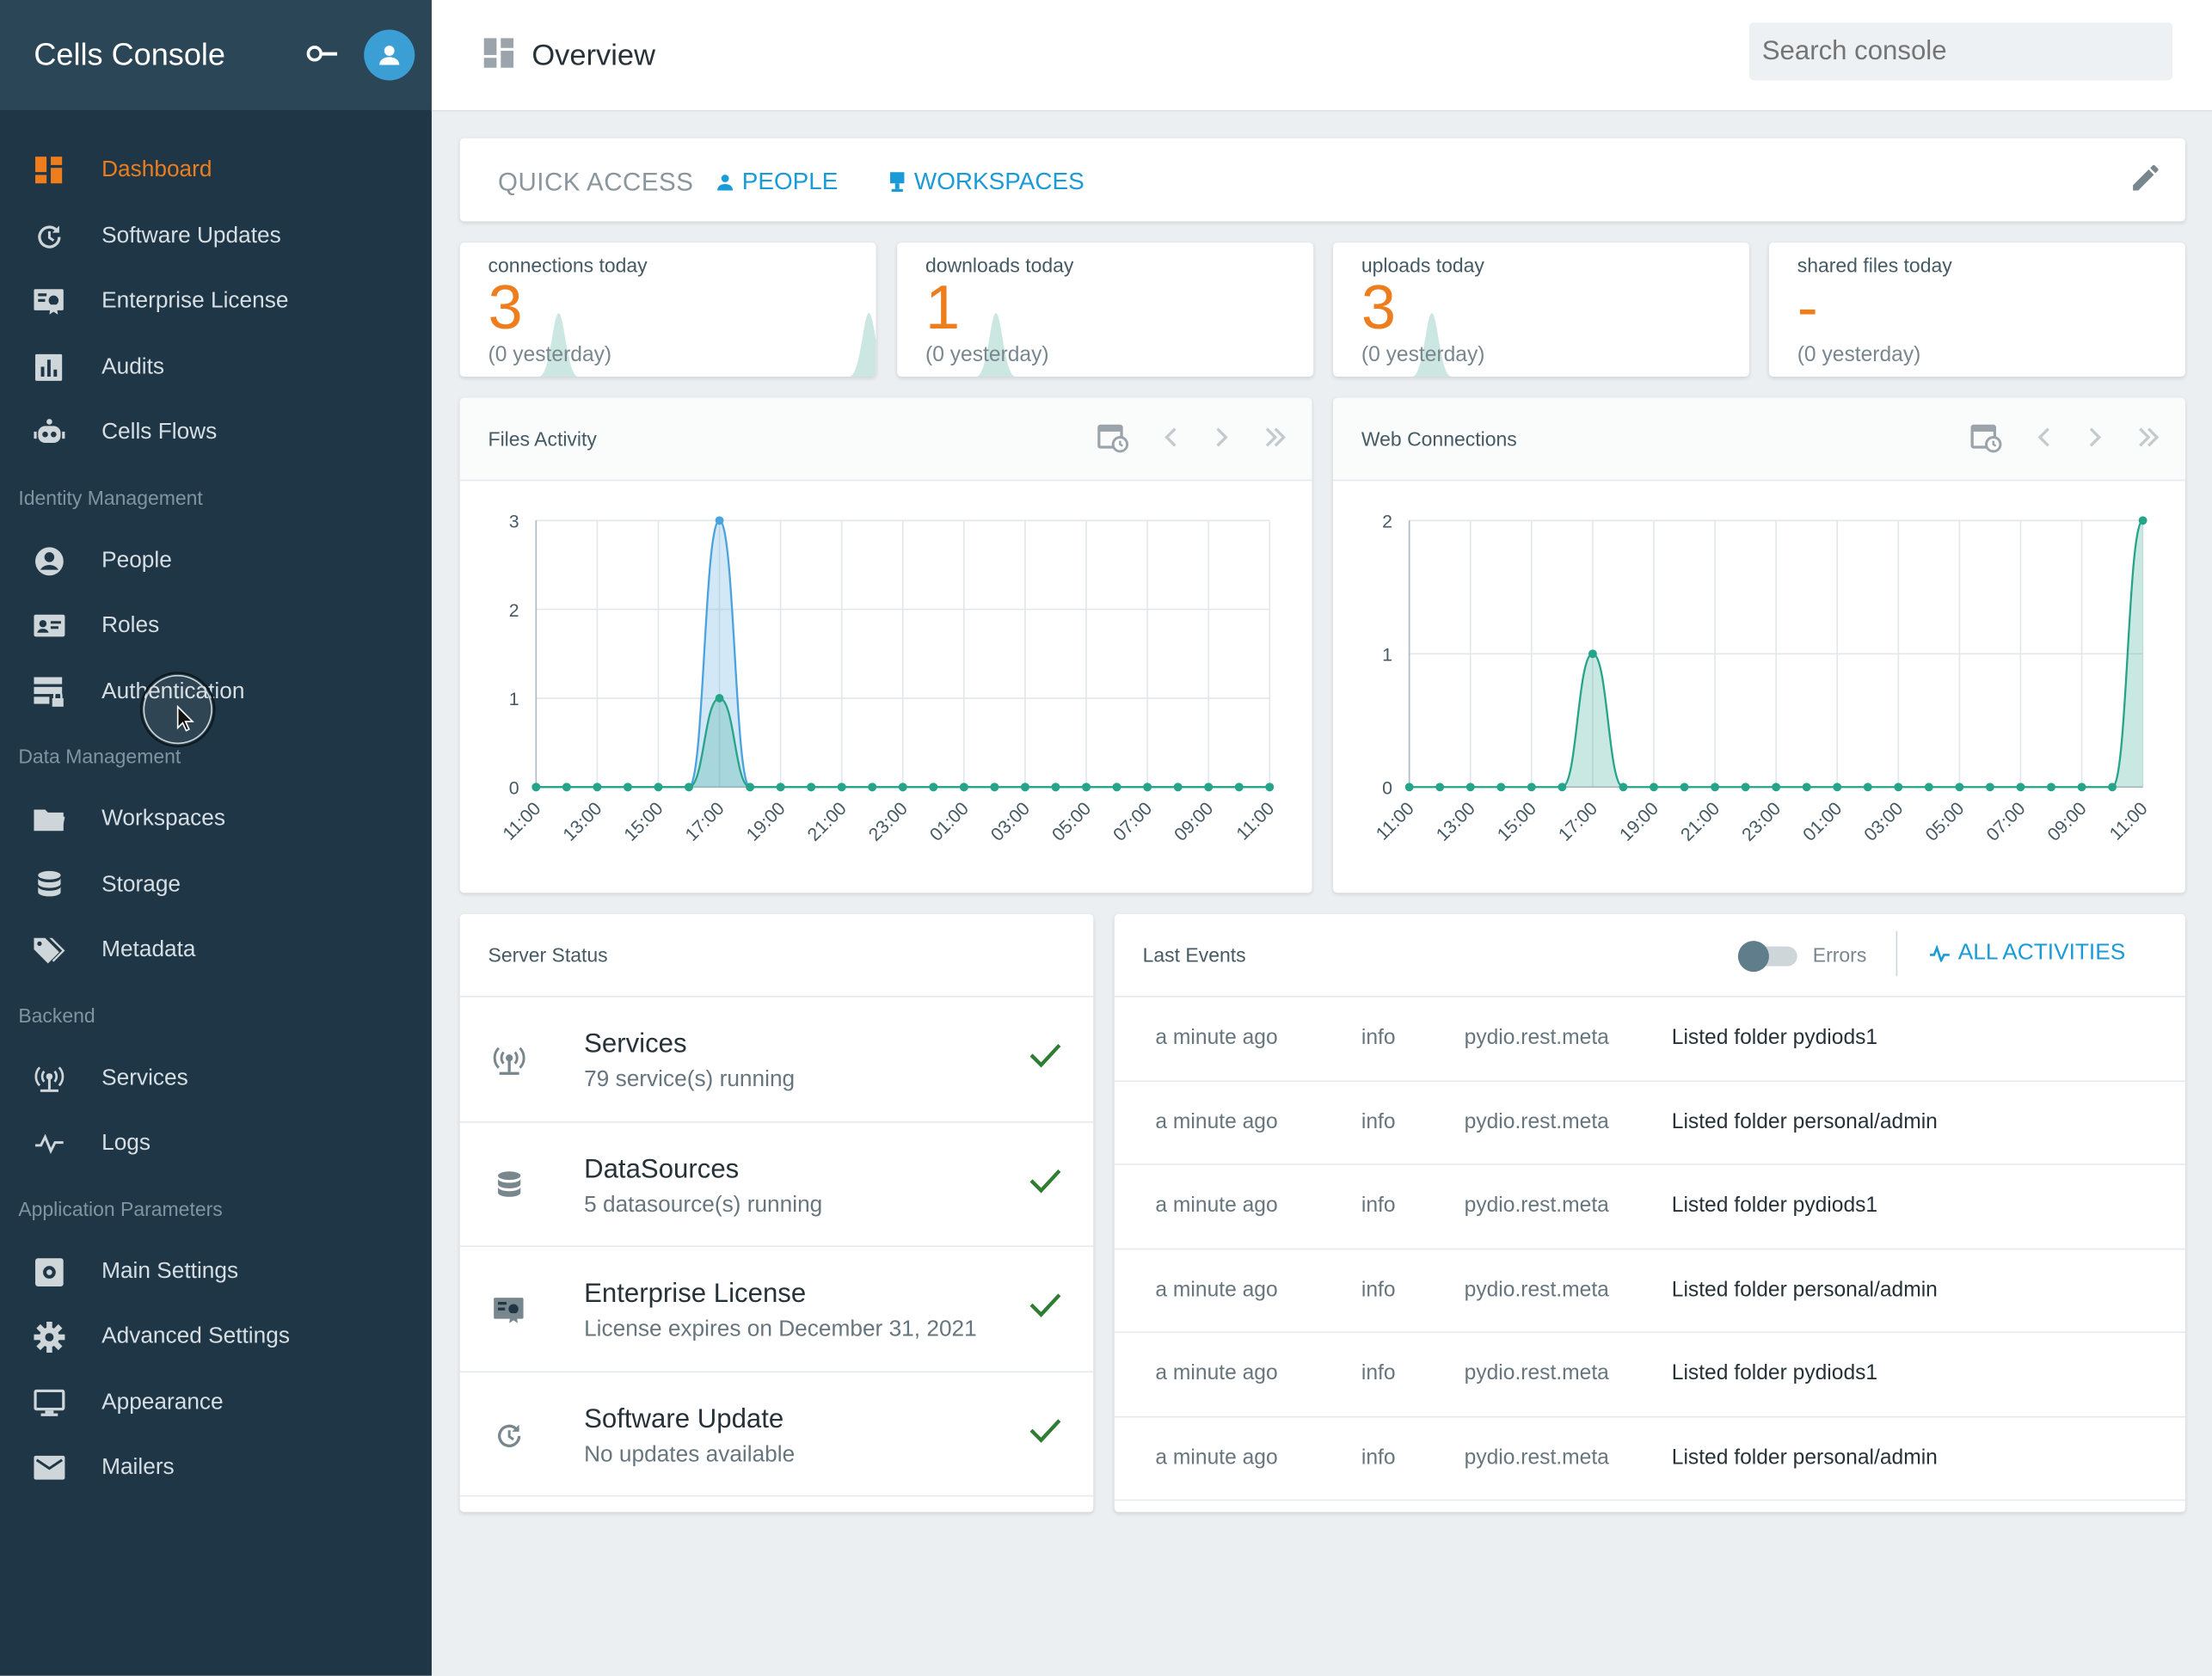 The width and height of the screenshot is (2212, 1676). What do you see at coordinates (690, 1454) in the screenshot?
I see `status-detail: No updates available` at bounding box center [690, 1454].